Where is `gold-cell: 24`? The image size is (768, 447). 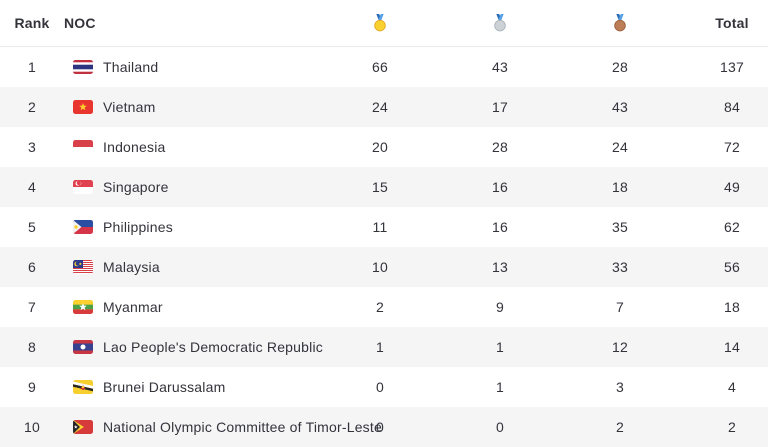 gold-cell: 24 is located at coordinates (380, 107).